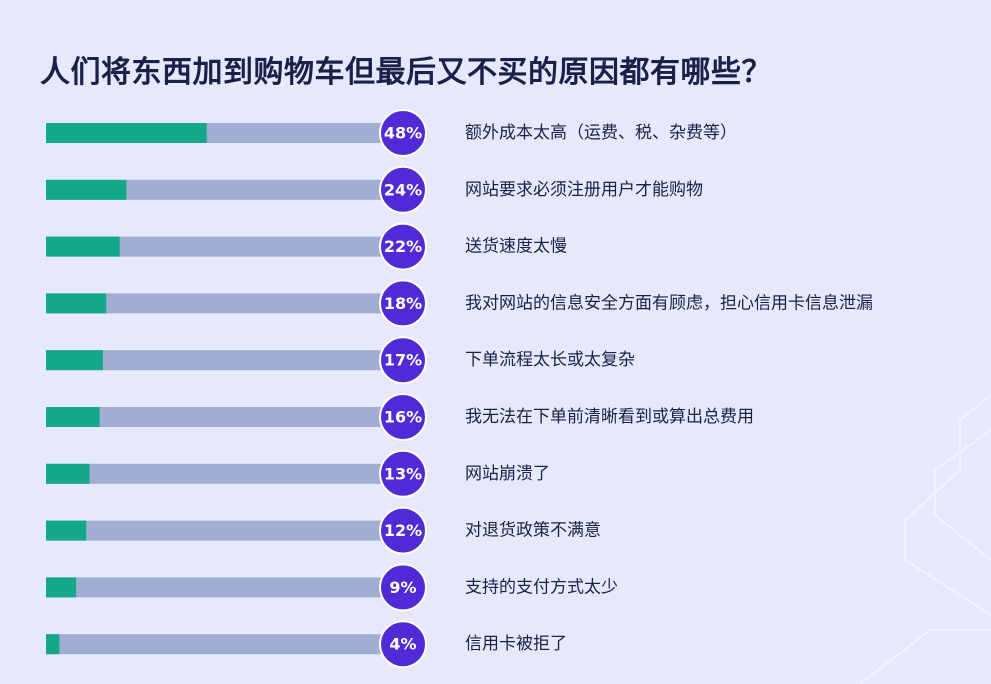  I want to click on value-label: 24%, so click(403, 189).